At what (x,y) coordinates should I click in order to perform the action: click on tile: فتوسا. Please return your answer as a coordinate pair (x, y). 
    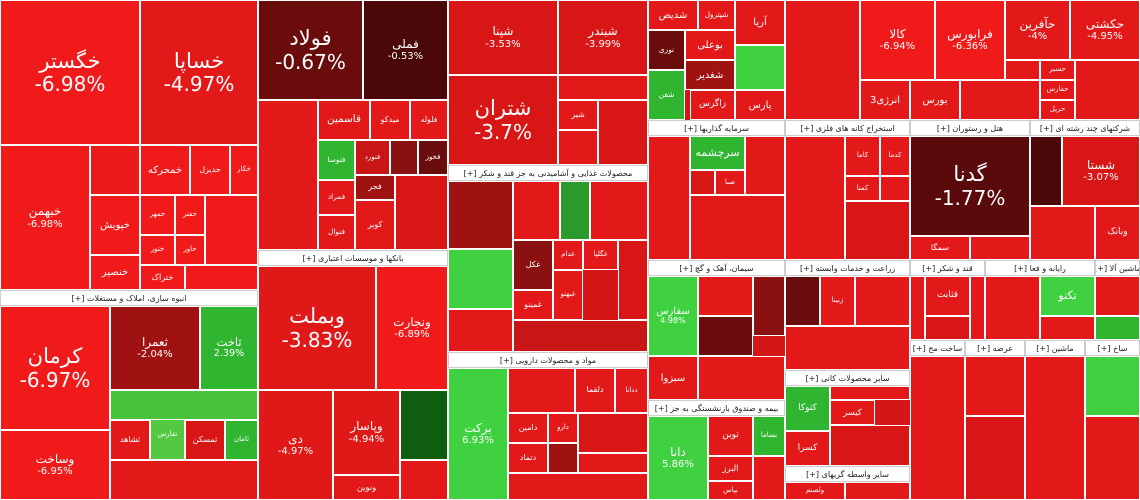
    Looking at the image, I should click on (336, 160).